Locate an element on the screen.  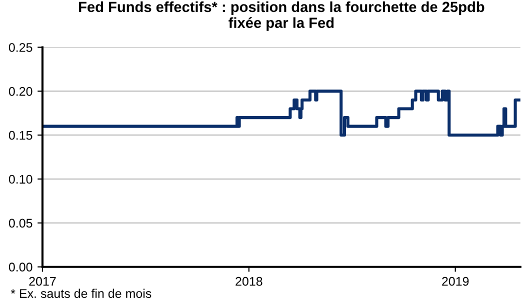
y-tick-label: 0.00 is located at coordinates (20, 267).